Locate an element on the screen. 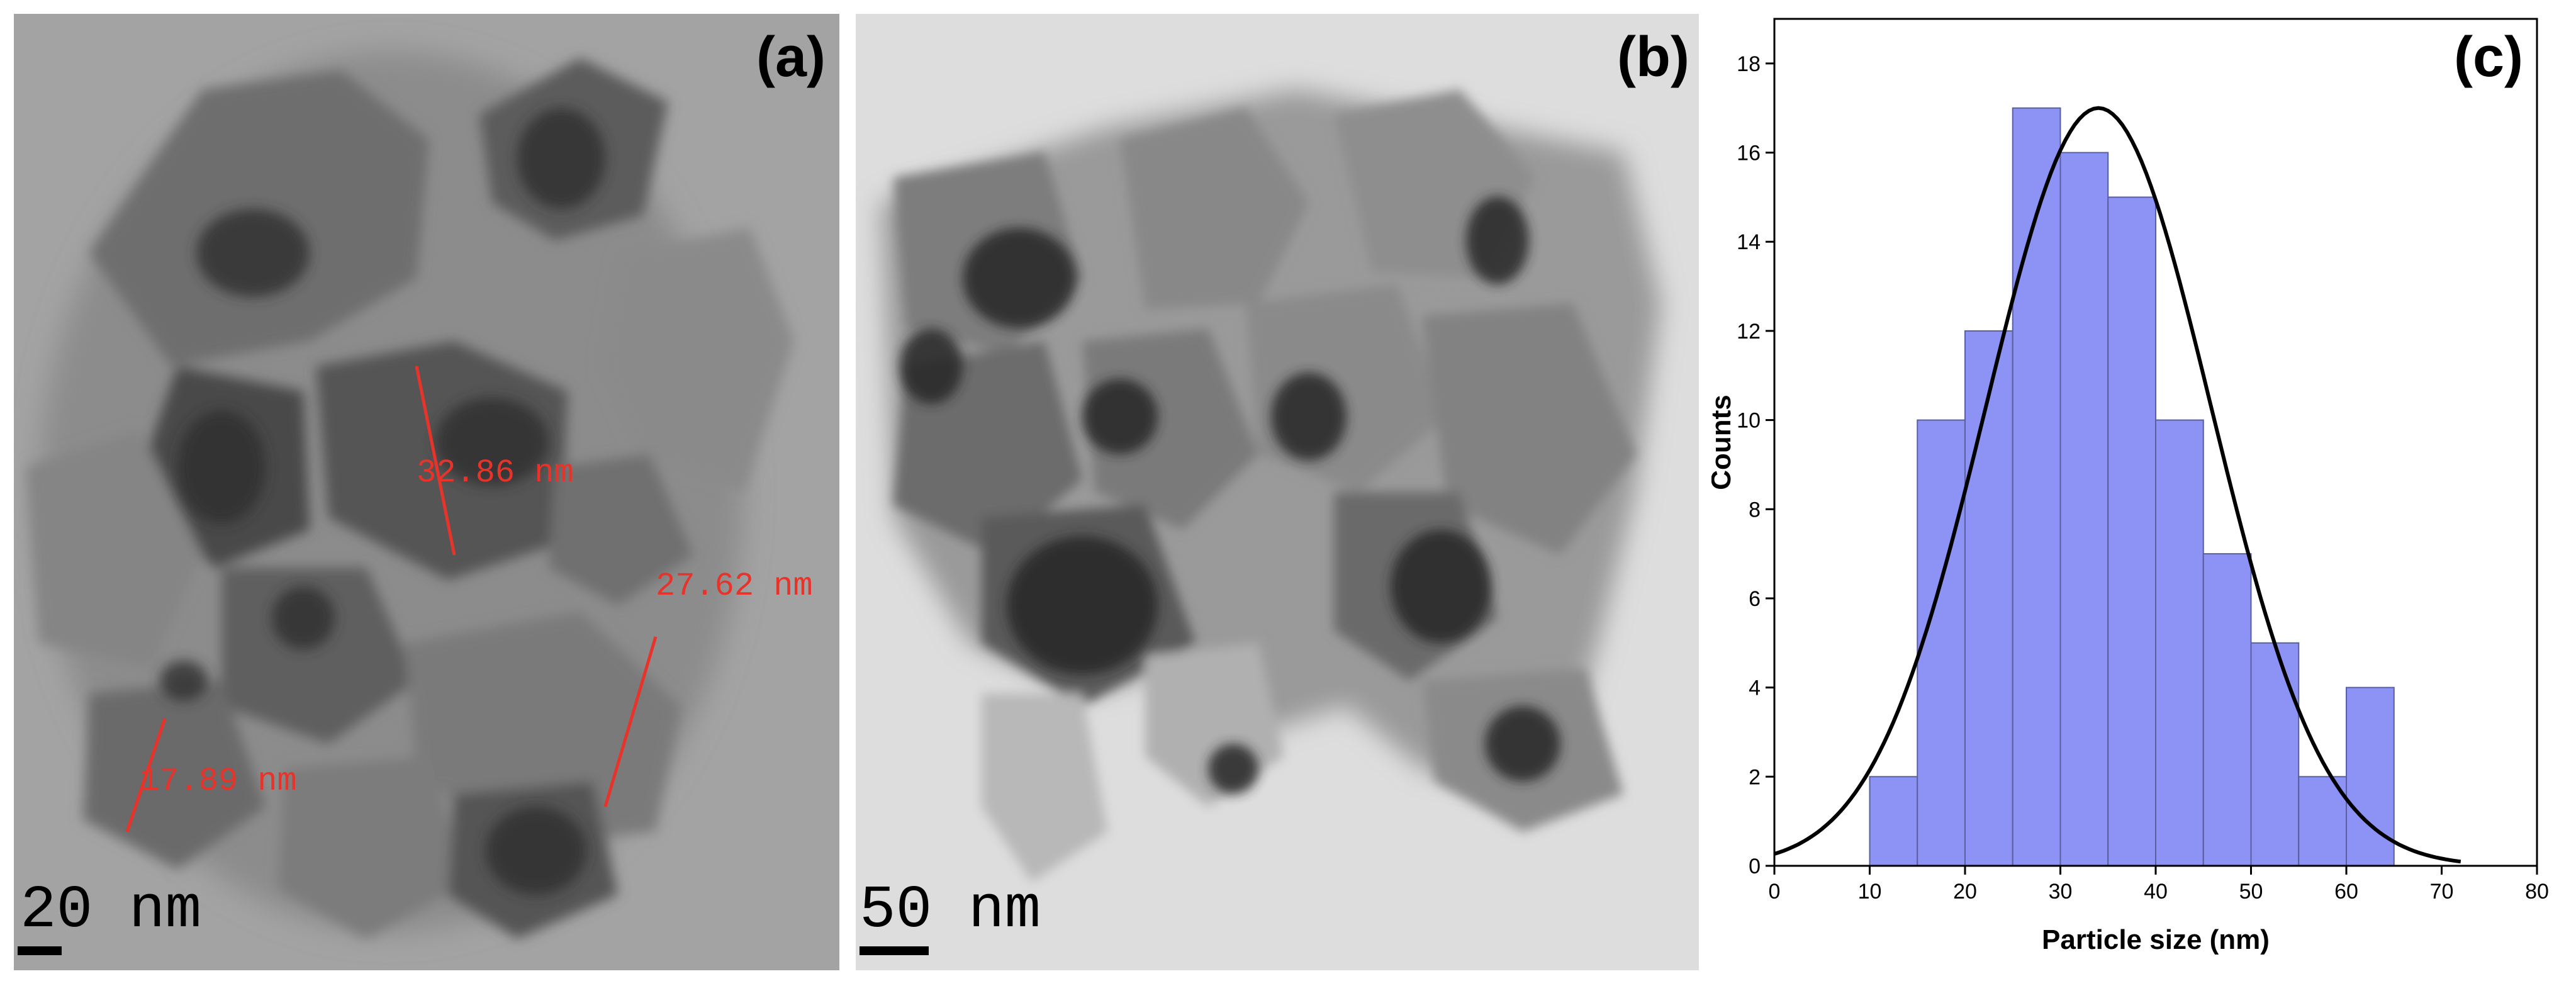  x-axis-label: Particle size (nm) is located at coordinates (2156, 939).